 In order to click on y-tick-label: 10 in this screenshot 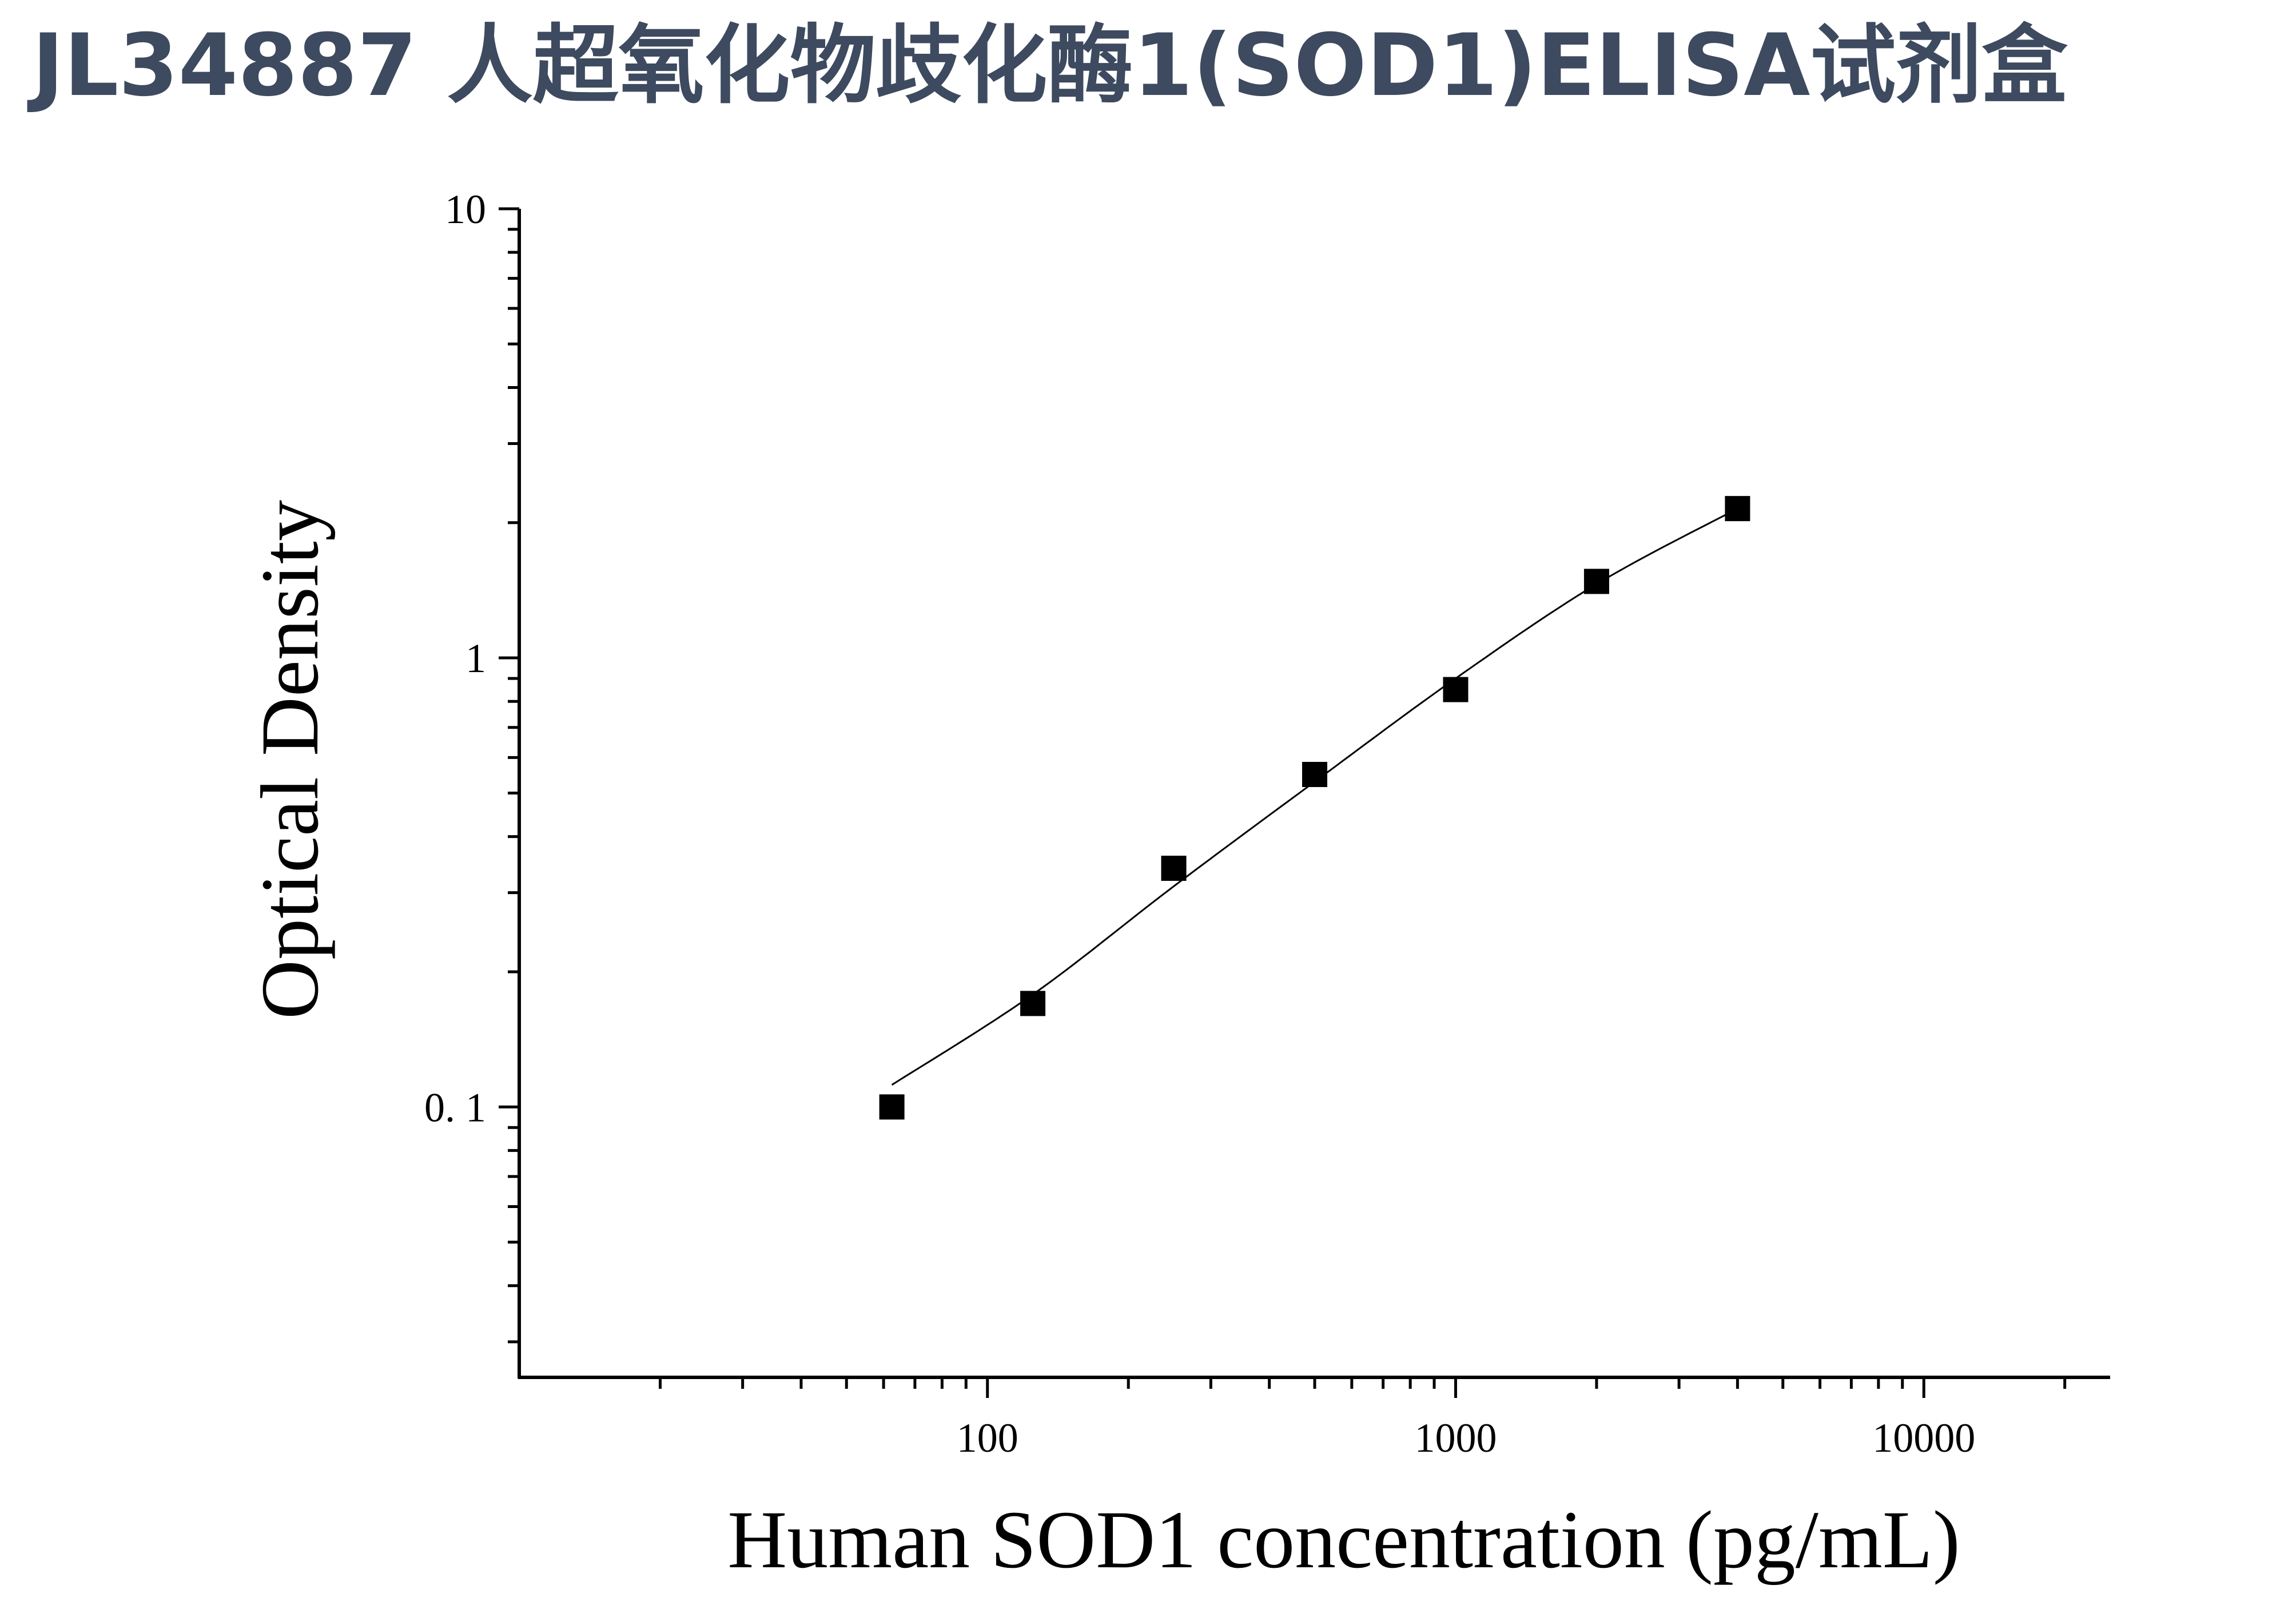, I will do `click(466, 209)`.